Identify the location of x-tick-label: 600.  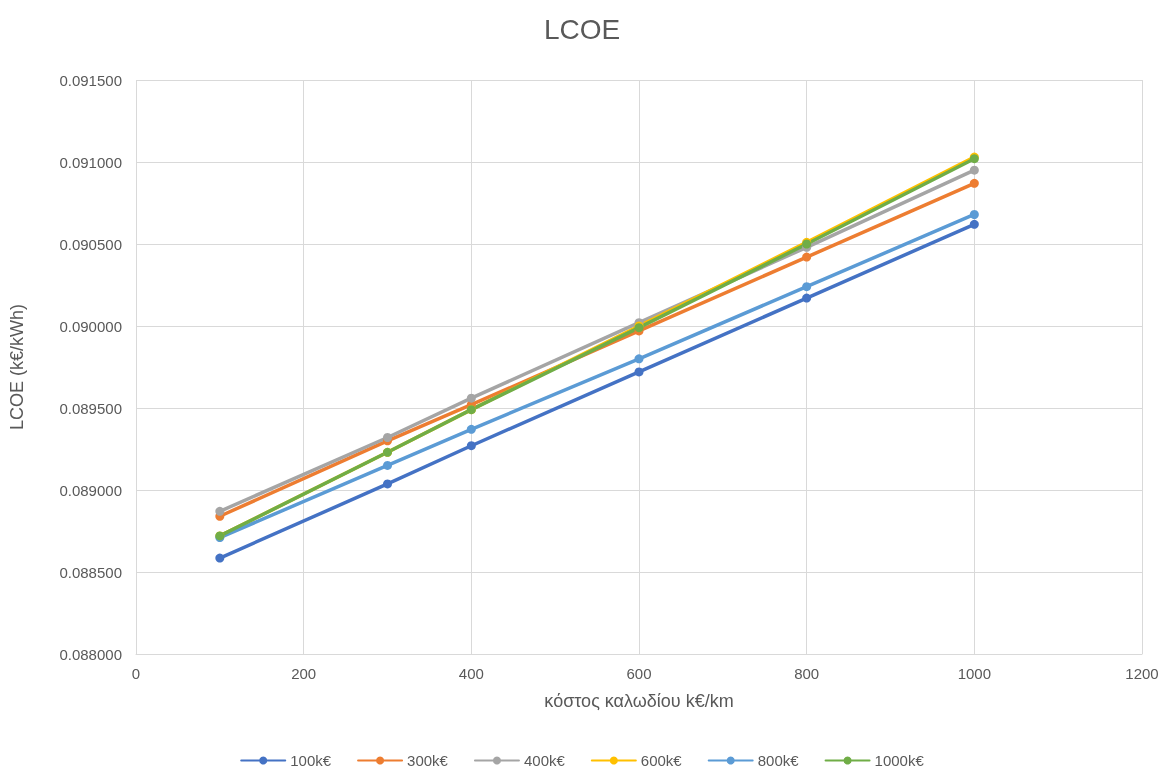
(639, 673).